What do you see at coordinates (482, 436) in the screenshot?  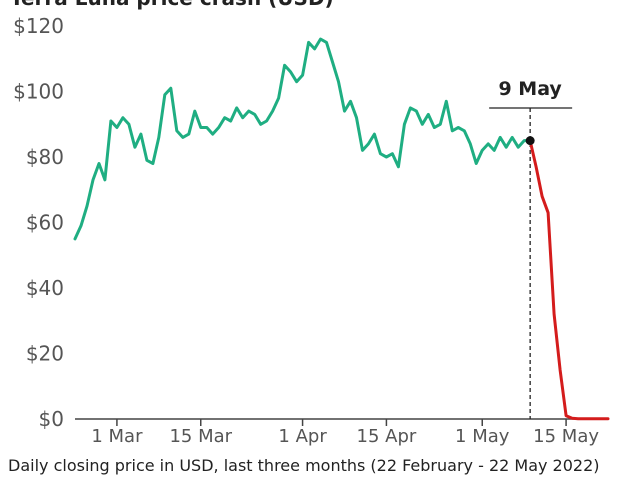 I see `x-tick-label: 1 May` at bounding box center [482, 436].